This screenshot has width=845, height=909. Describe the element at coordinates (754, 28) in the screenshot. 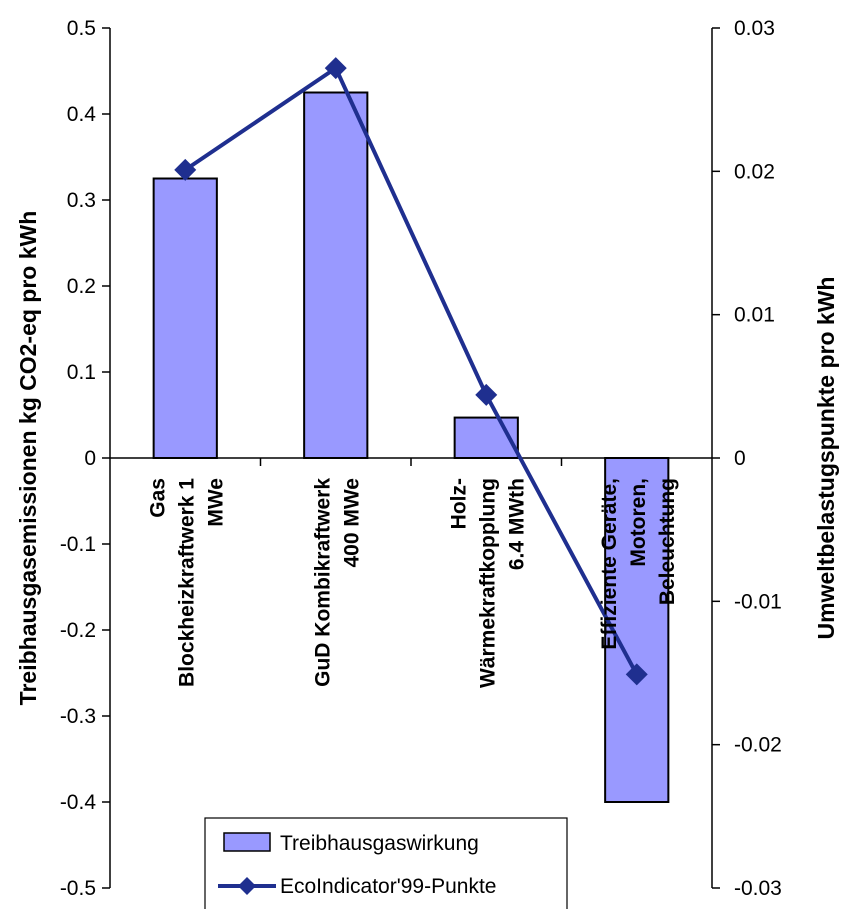

I see `y2-tick-label: 0.03` at that location.